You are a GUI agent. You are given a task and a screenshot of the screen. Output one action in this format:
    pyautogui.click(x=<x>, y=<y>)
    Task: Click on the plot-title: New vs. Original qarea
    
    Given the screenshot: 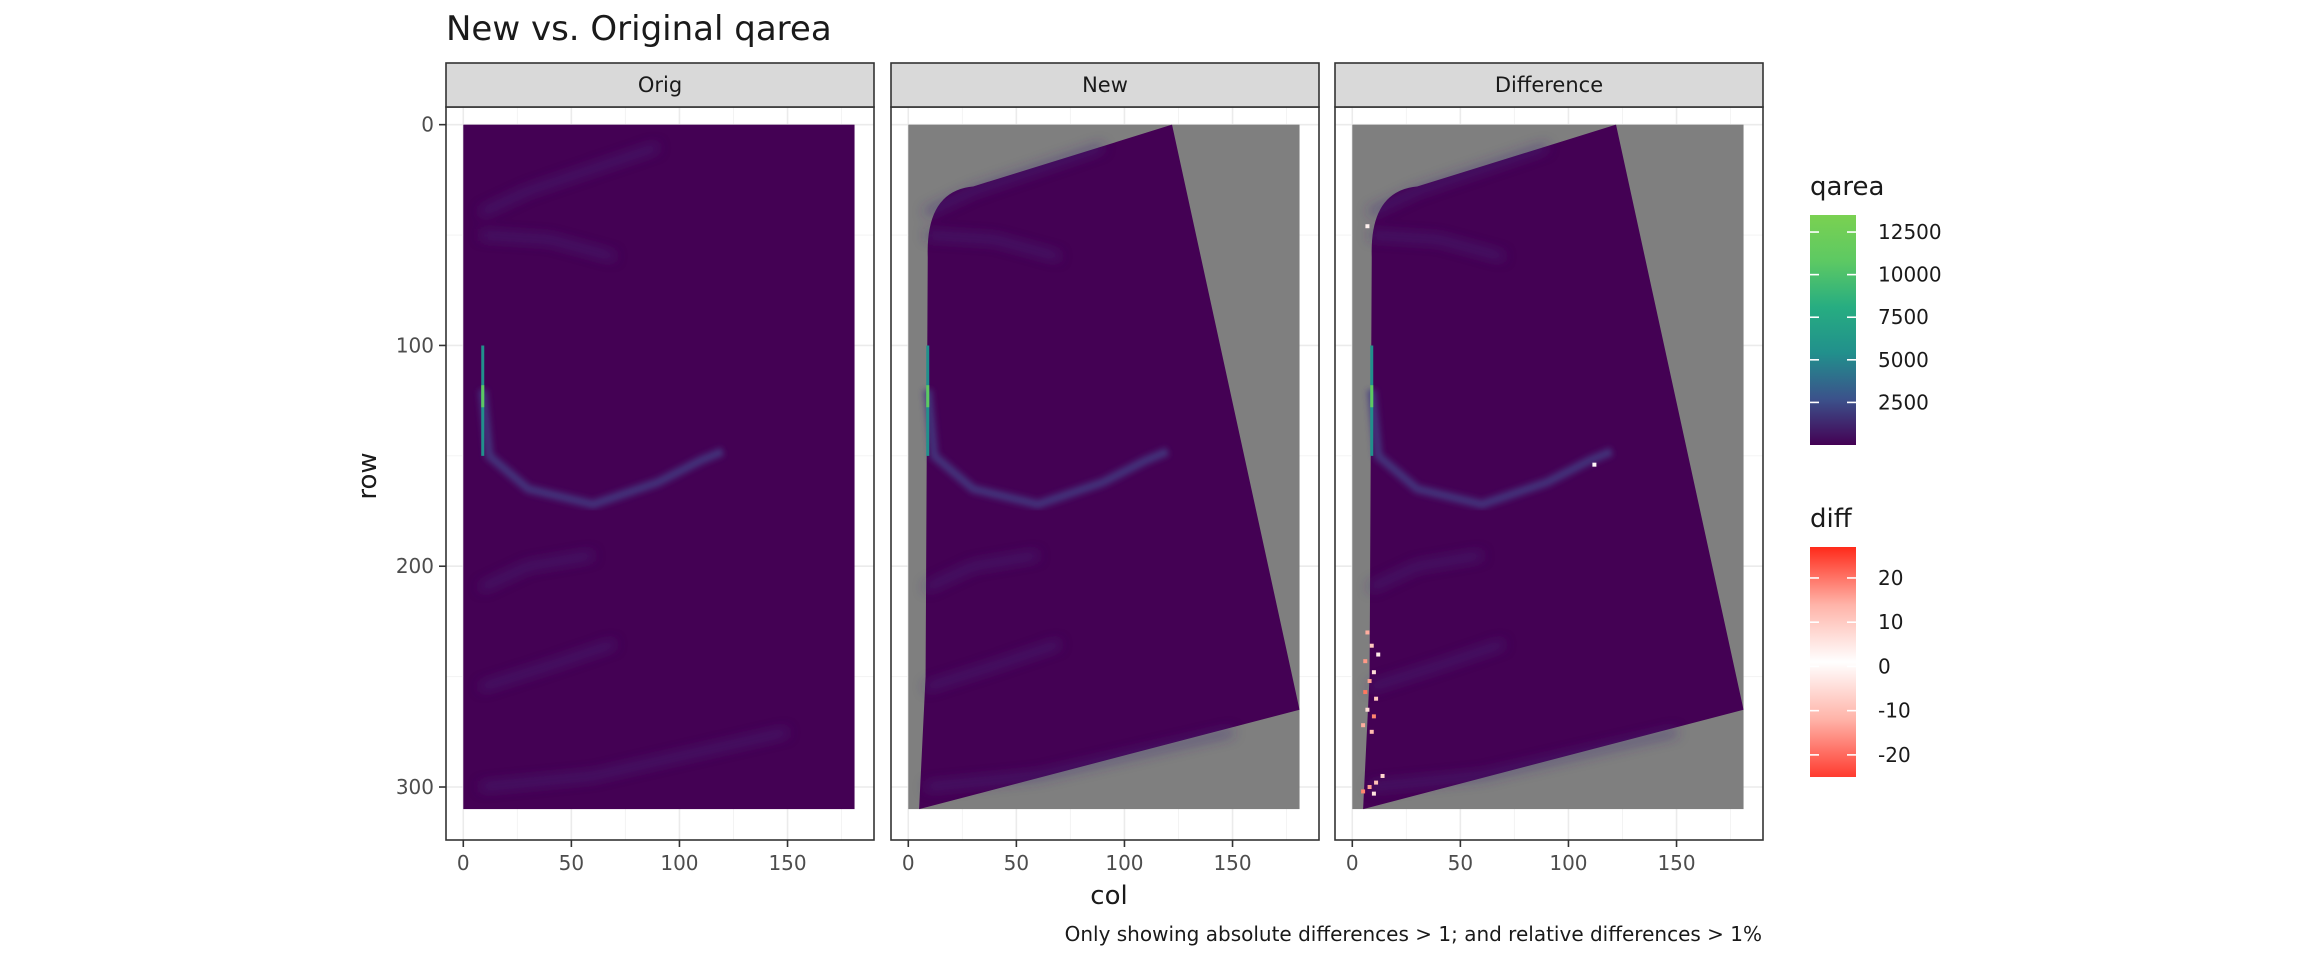 What is the action you would take?
    pyautogui.click(x=639, y=29)
    